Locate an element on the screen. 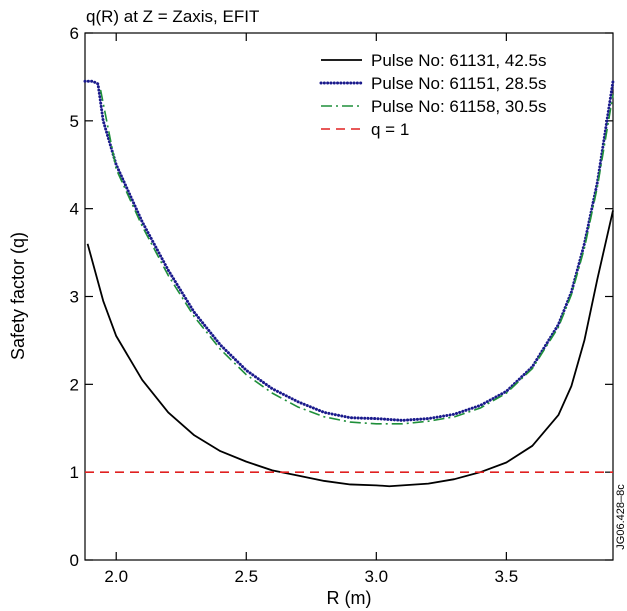 Image resolution: width=627 pixels, height=611 pixels. chart-title: q(R) at Z = Zaxis, EFIT is located at coordinates (172, 16).